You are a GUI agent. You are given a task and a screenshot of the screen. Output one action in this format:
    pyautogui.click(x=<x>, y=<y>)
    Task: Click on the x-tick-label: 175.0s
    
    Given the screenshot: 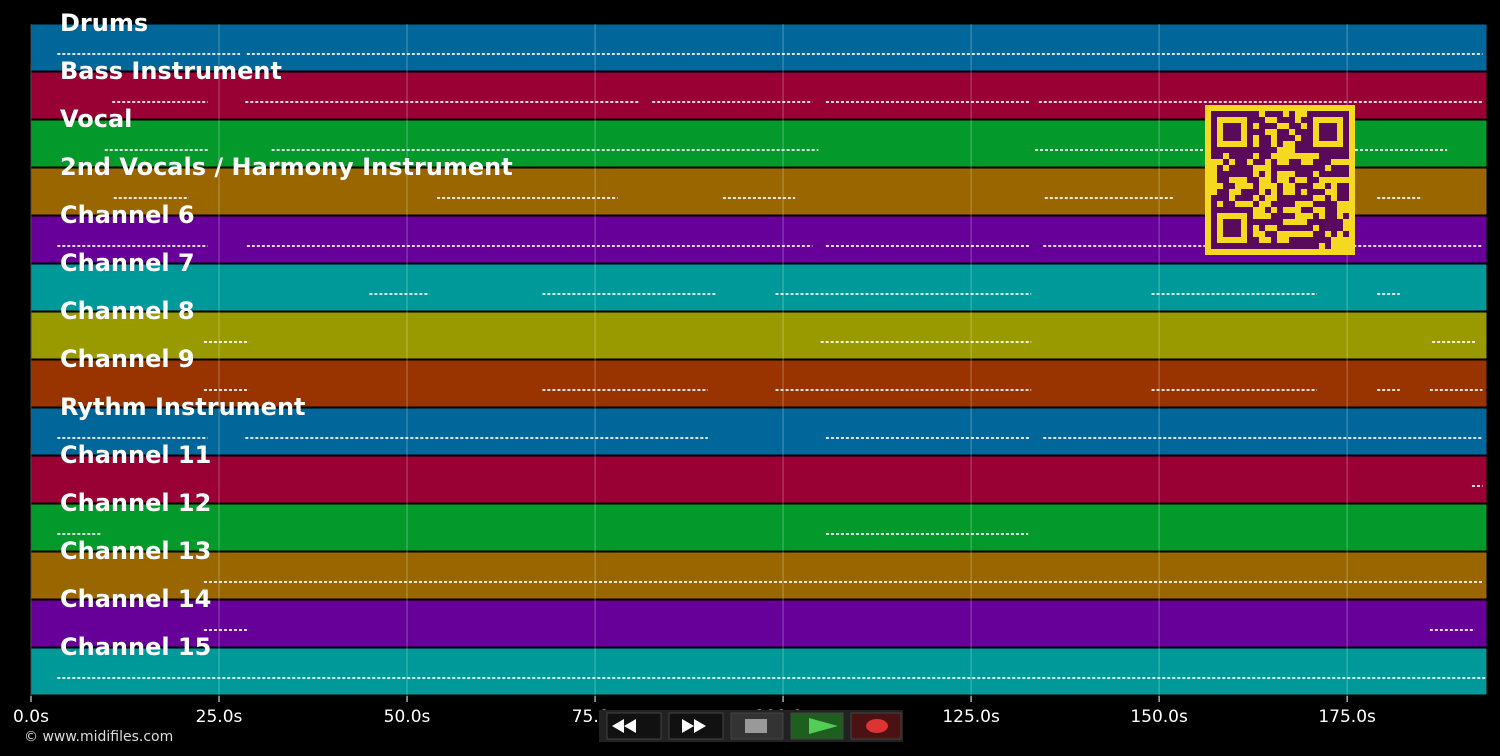 What is the action you would take?
    pyautogui.click(x=1347, y=717)
    